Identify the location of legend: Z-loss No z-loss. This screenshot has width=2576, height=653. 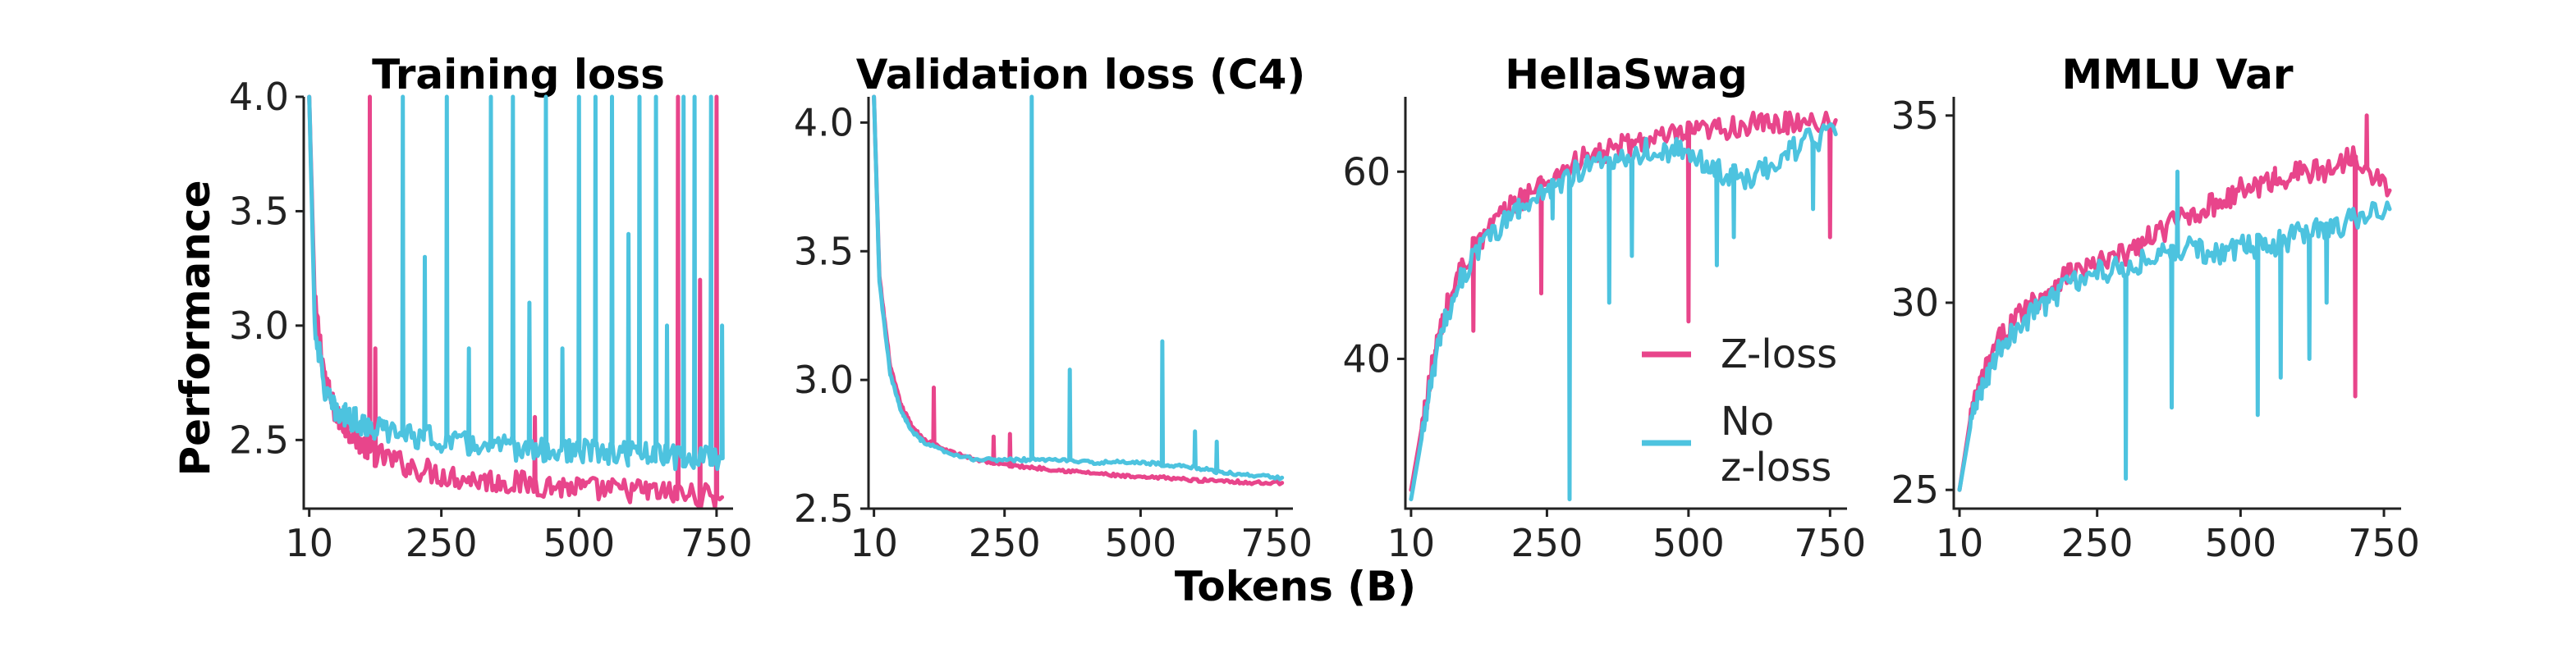
(1740, 411).